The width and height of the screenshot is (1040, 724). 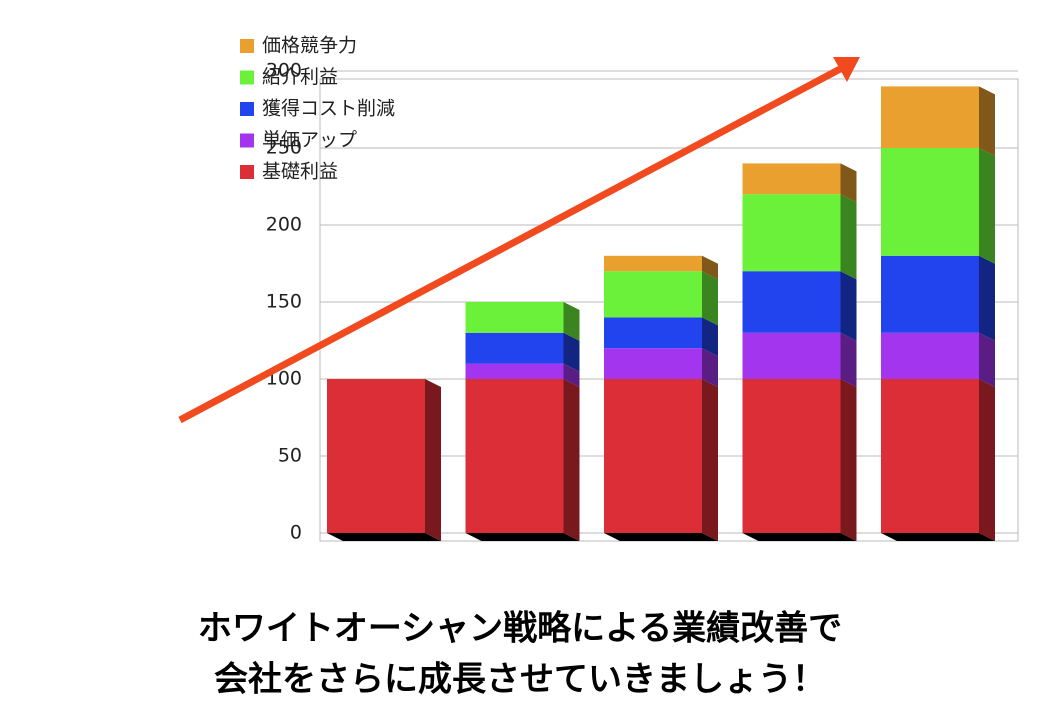 What do you see at coordinates (284, 148) in the screenshot?
I see `y-tick-label: 250` at bounding box center [284, 148].